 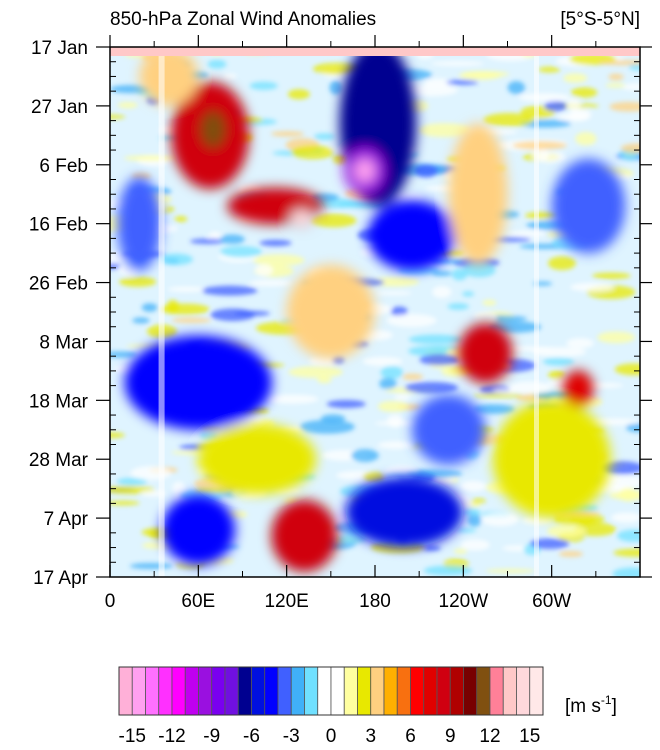 I want to click on colorbar-tick-label: -9, so click(x=211, y=736).